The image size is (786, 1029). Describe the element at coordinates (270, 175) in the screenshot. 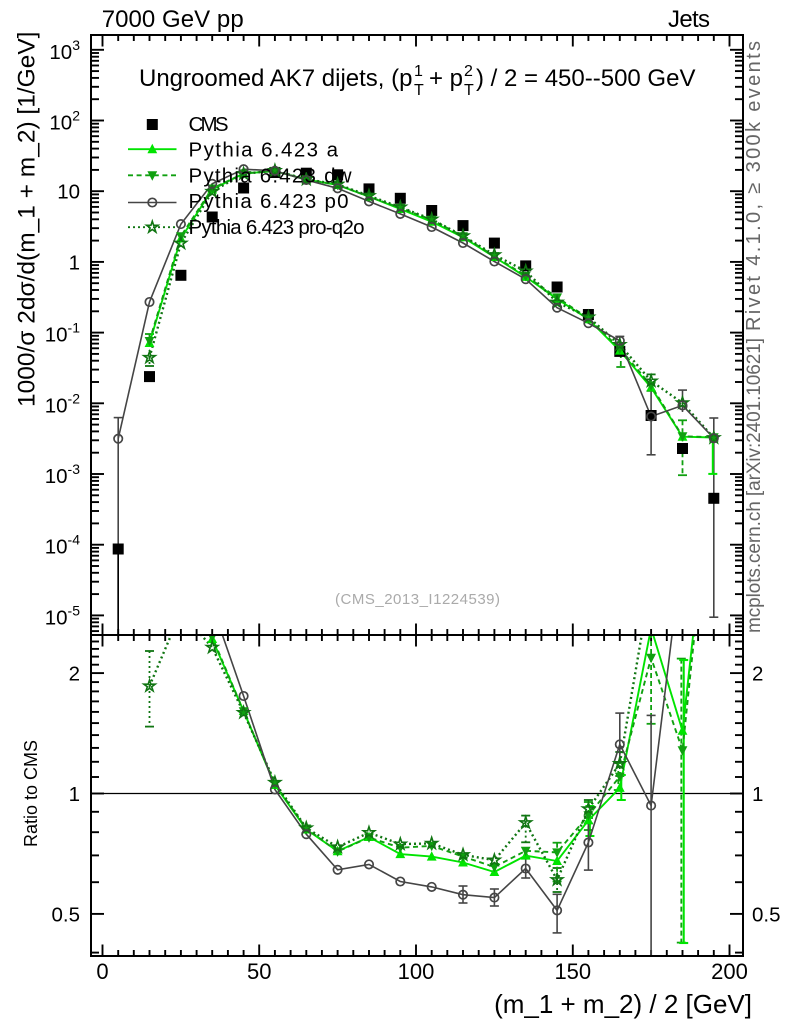

I see `svg-text: Pythia 6.423 dw` at that location.